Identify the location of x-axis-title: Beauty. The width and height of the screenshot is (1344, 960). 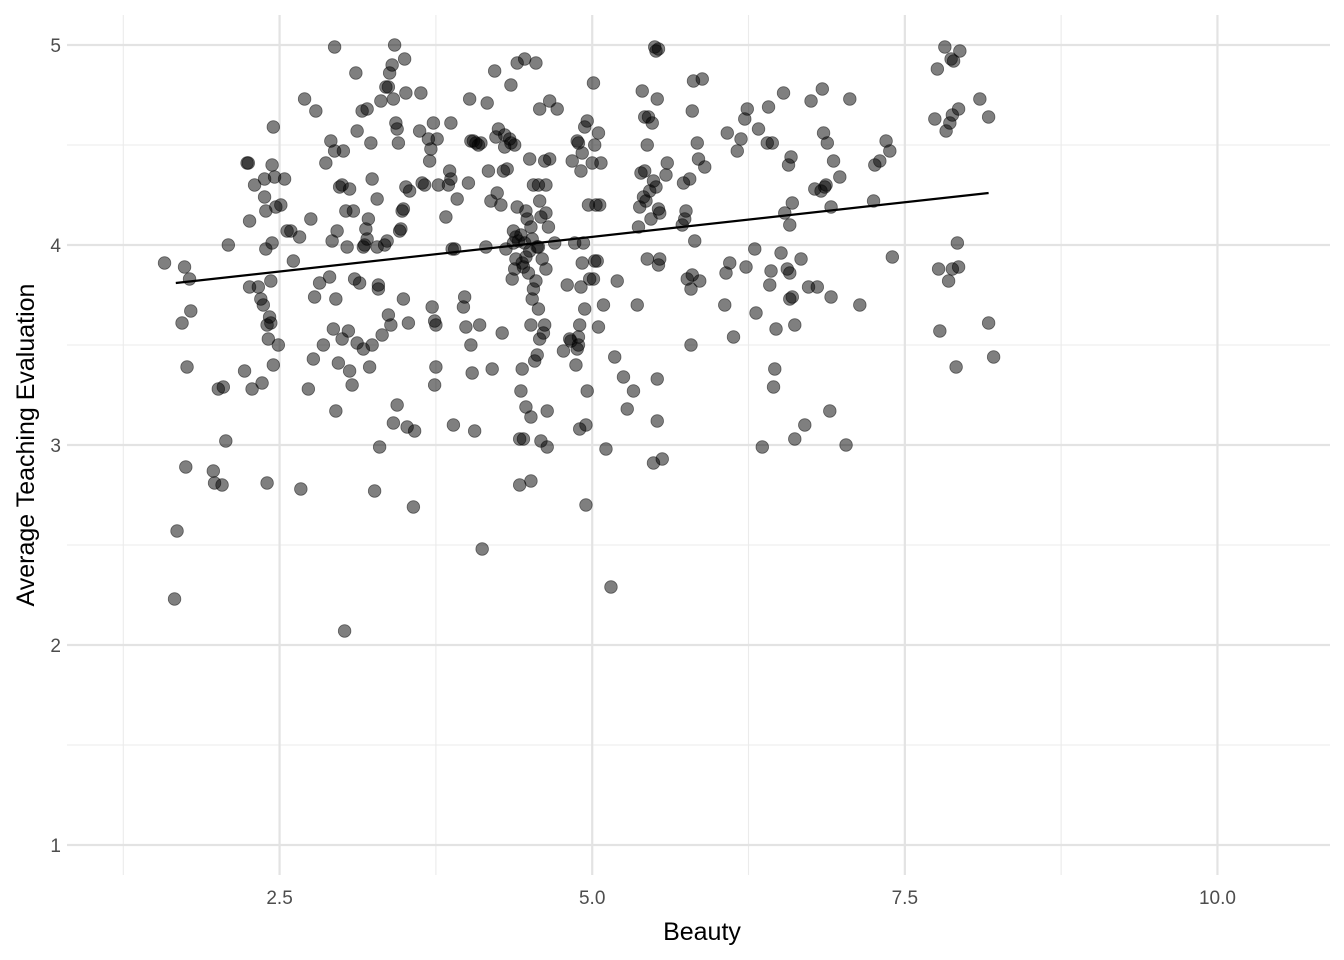
(702, 932).